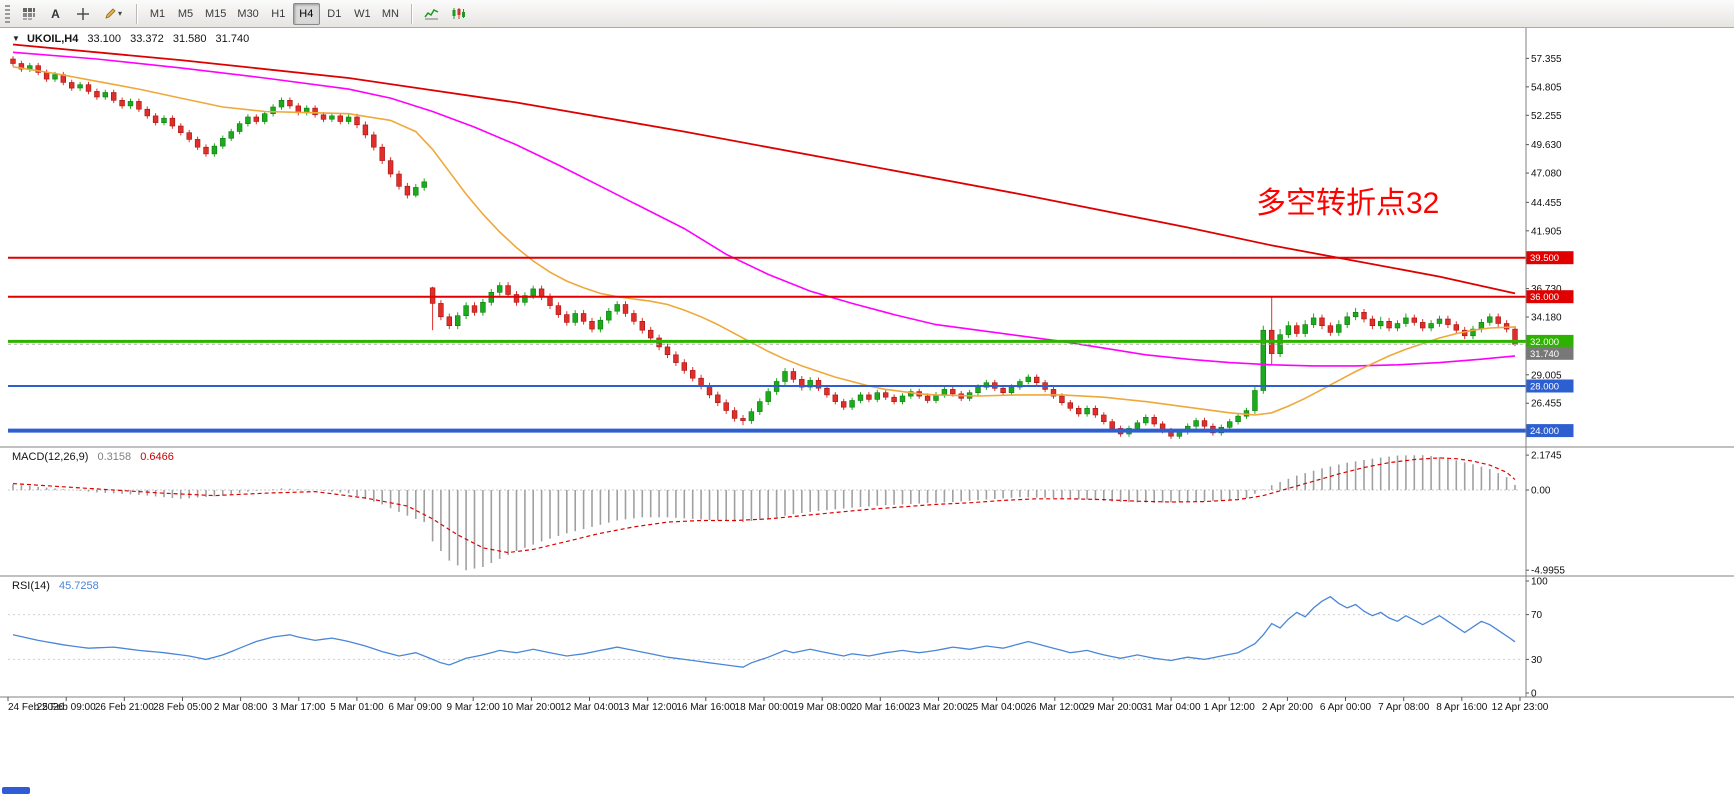 This screenshot has width=1734, height=796. Describe the element at coordinates (157, 13) in the screenshot. I see `timeframe-M1: M1` at that location.